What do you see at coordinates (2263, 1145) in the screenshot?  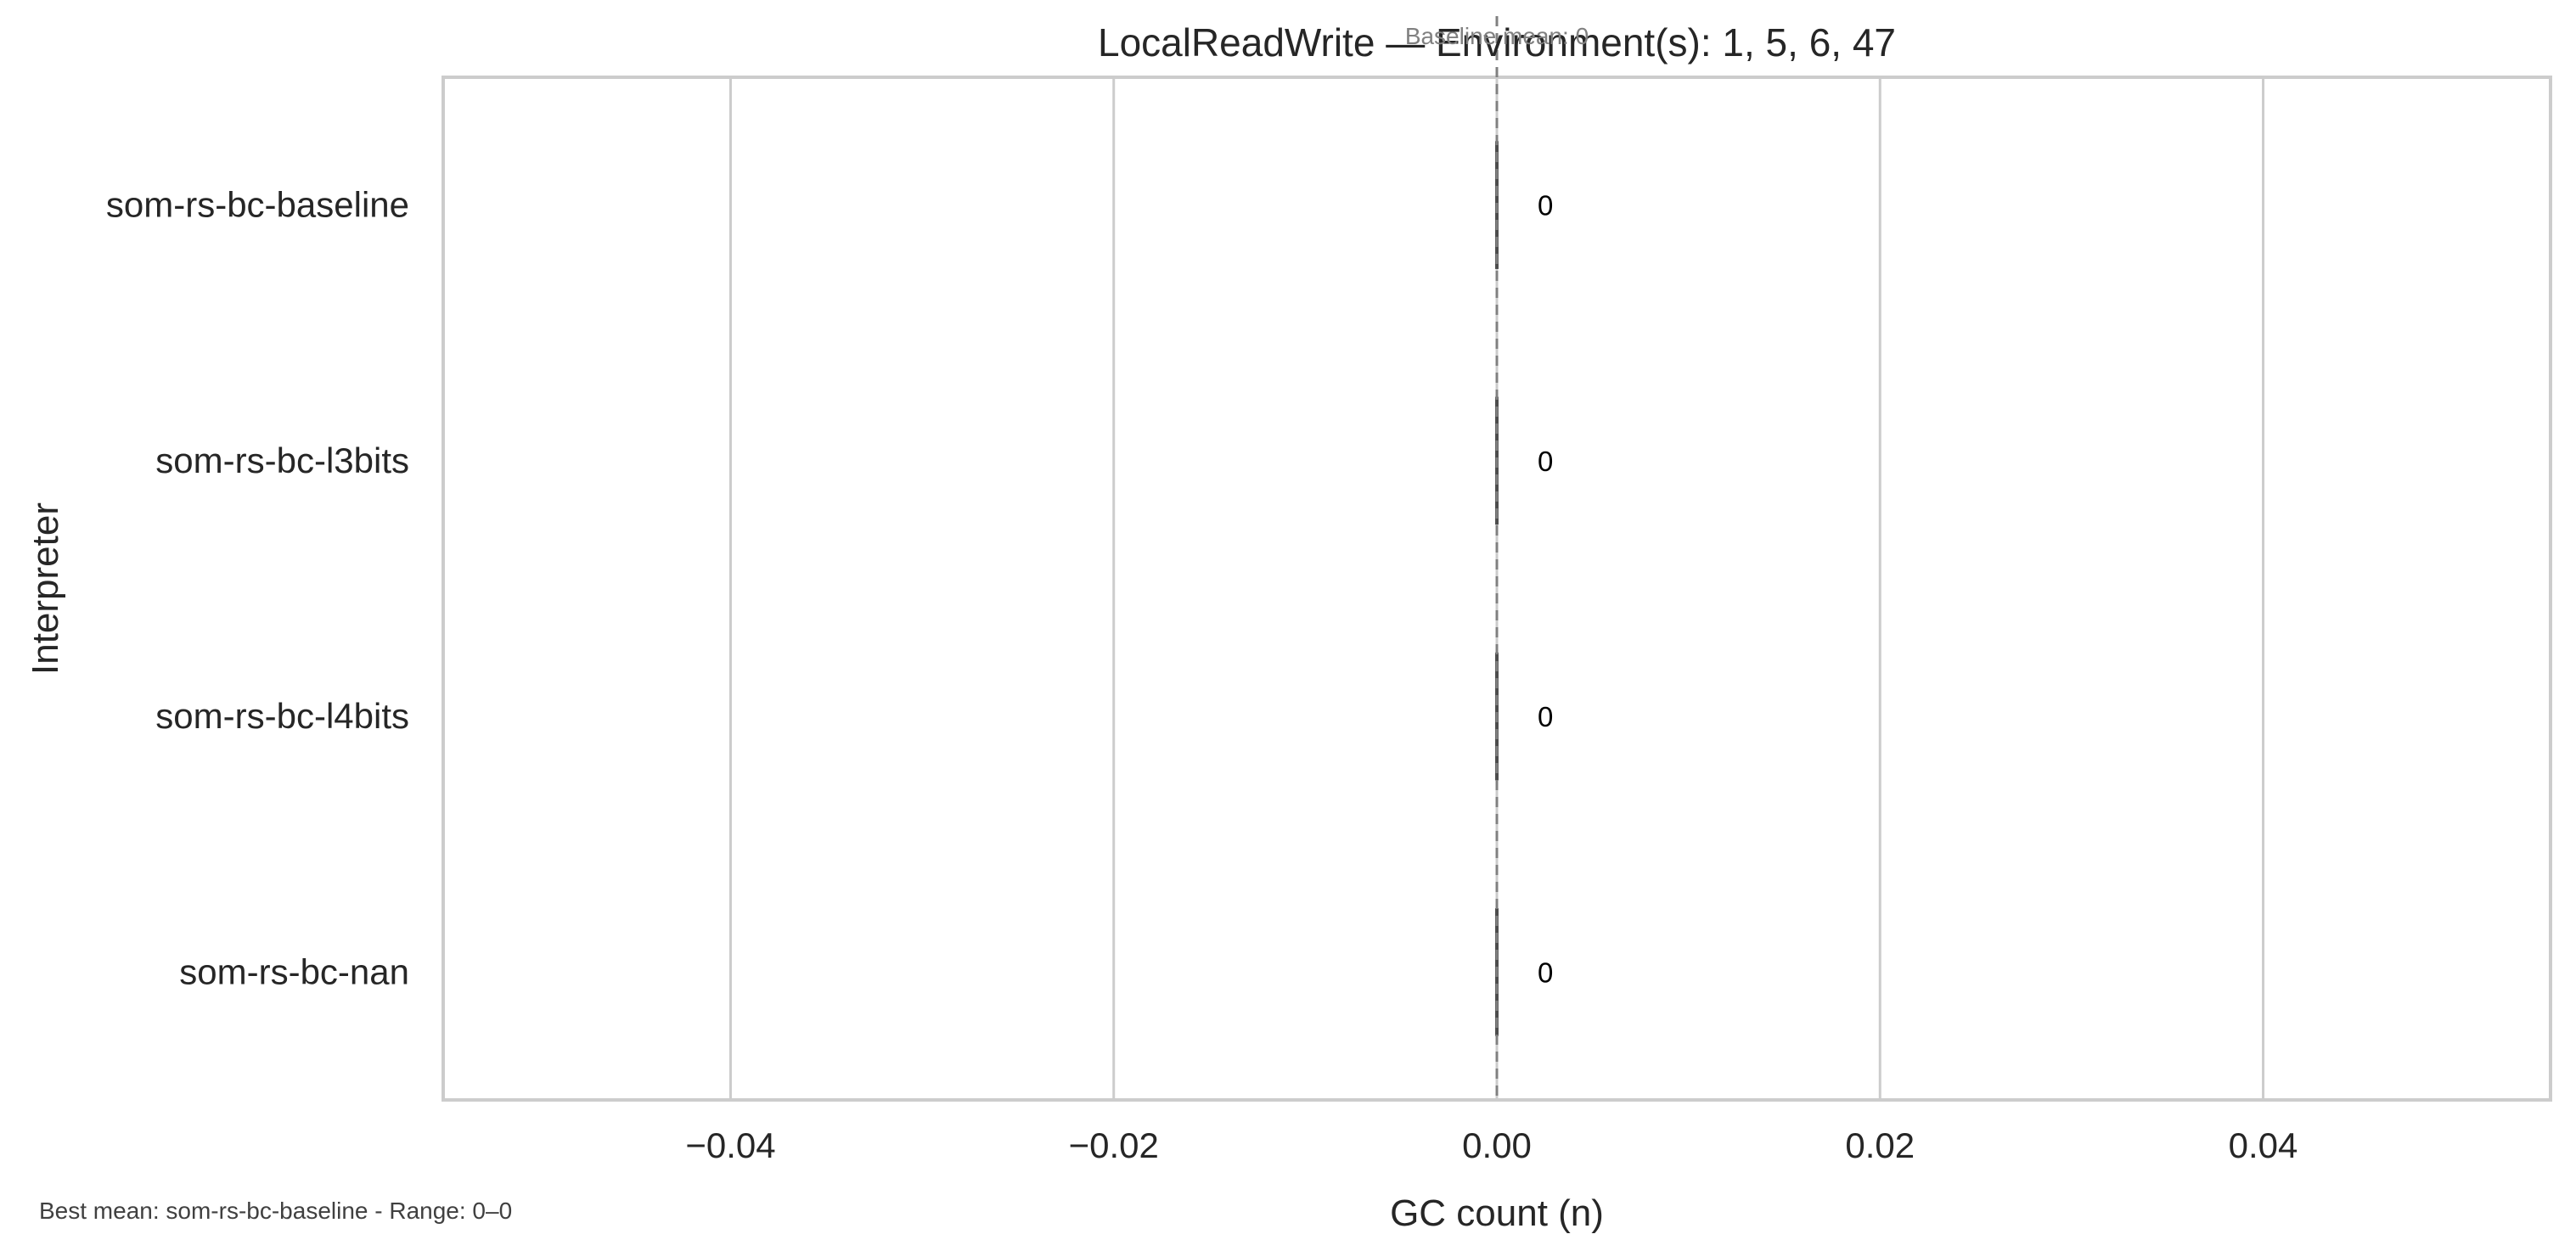 I see `x-tick-label: 0.04` at bounding box center [2263, 1145].